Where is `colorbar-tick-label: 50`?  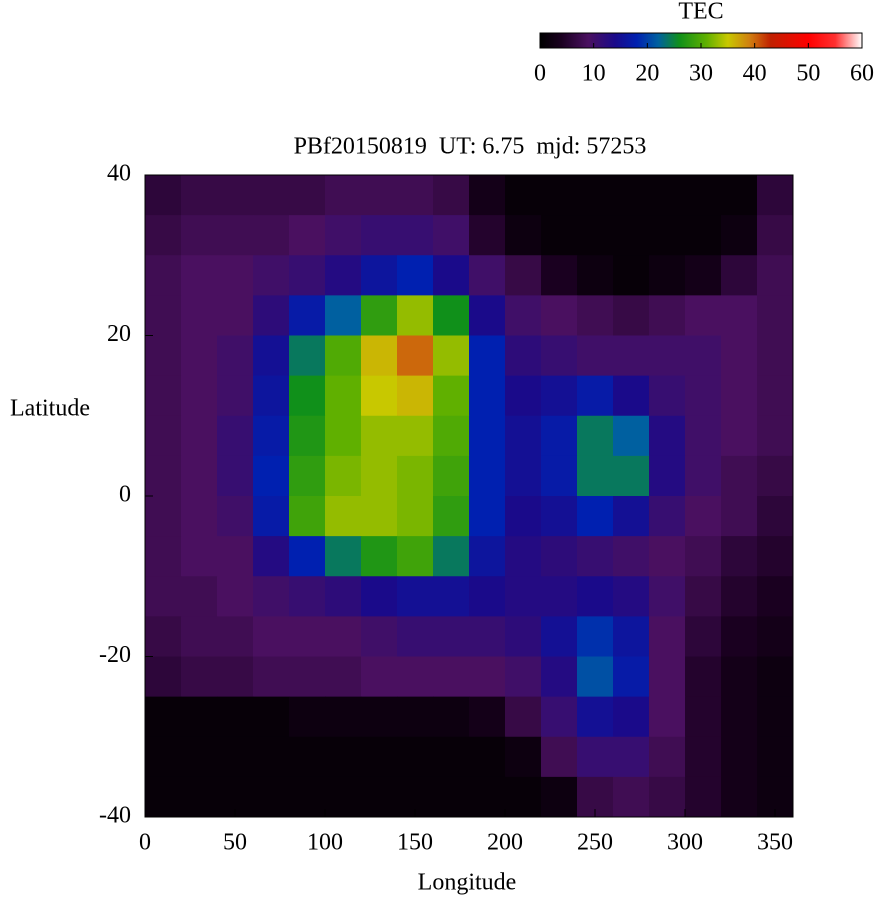
colorbar-tick-label: 50 is located at coordinates (808, 74).